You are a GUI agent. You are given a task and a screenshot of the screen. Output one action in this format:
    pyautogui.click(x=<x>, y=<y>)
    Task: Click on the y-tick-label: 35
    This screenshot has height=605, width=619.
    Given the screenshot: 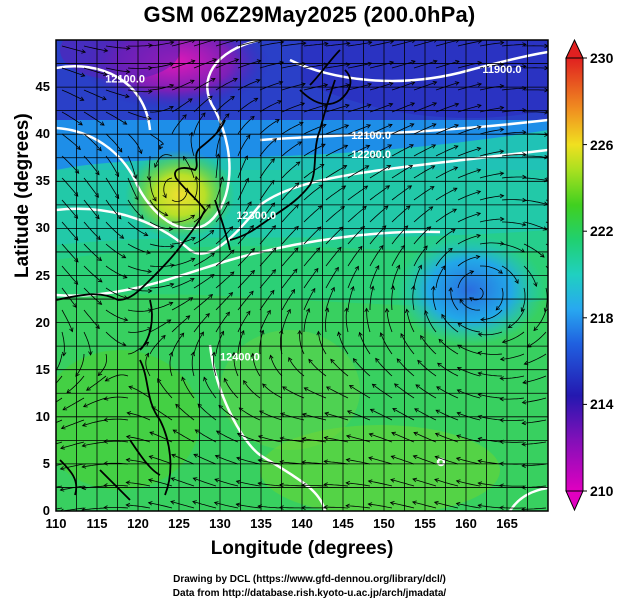 What is the action you would take?
    pyautogui.click(x=42, y=181)
    